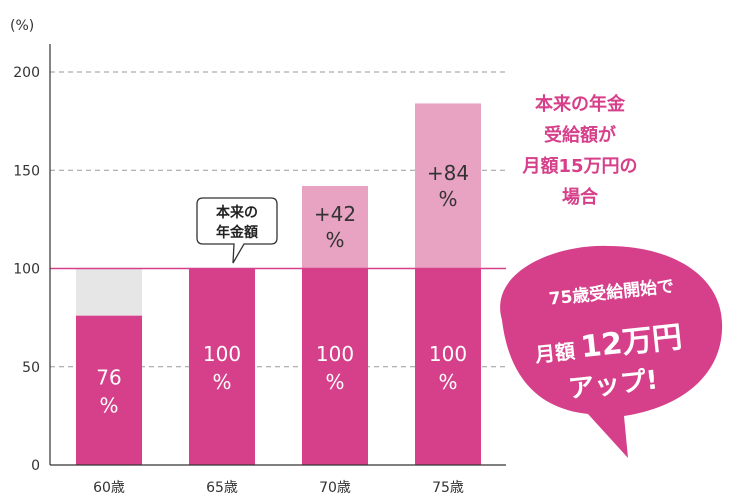  I want to click on gain-value-label: +84, so click(448, 173).